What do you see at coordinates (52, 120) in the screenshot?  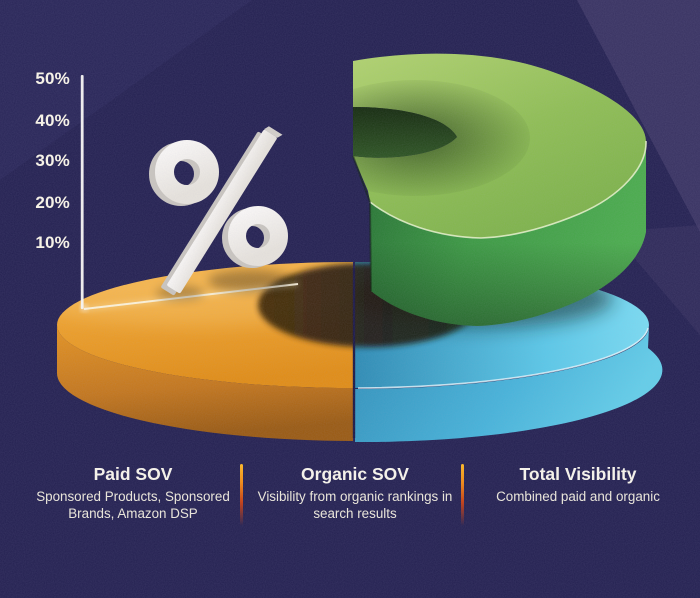 I see `axis-tick-label-40: 40%` at bounding box center [52, 120].